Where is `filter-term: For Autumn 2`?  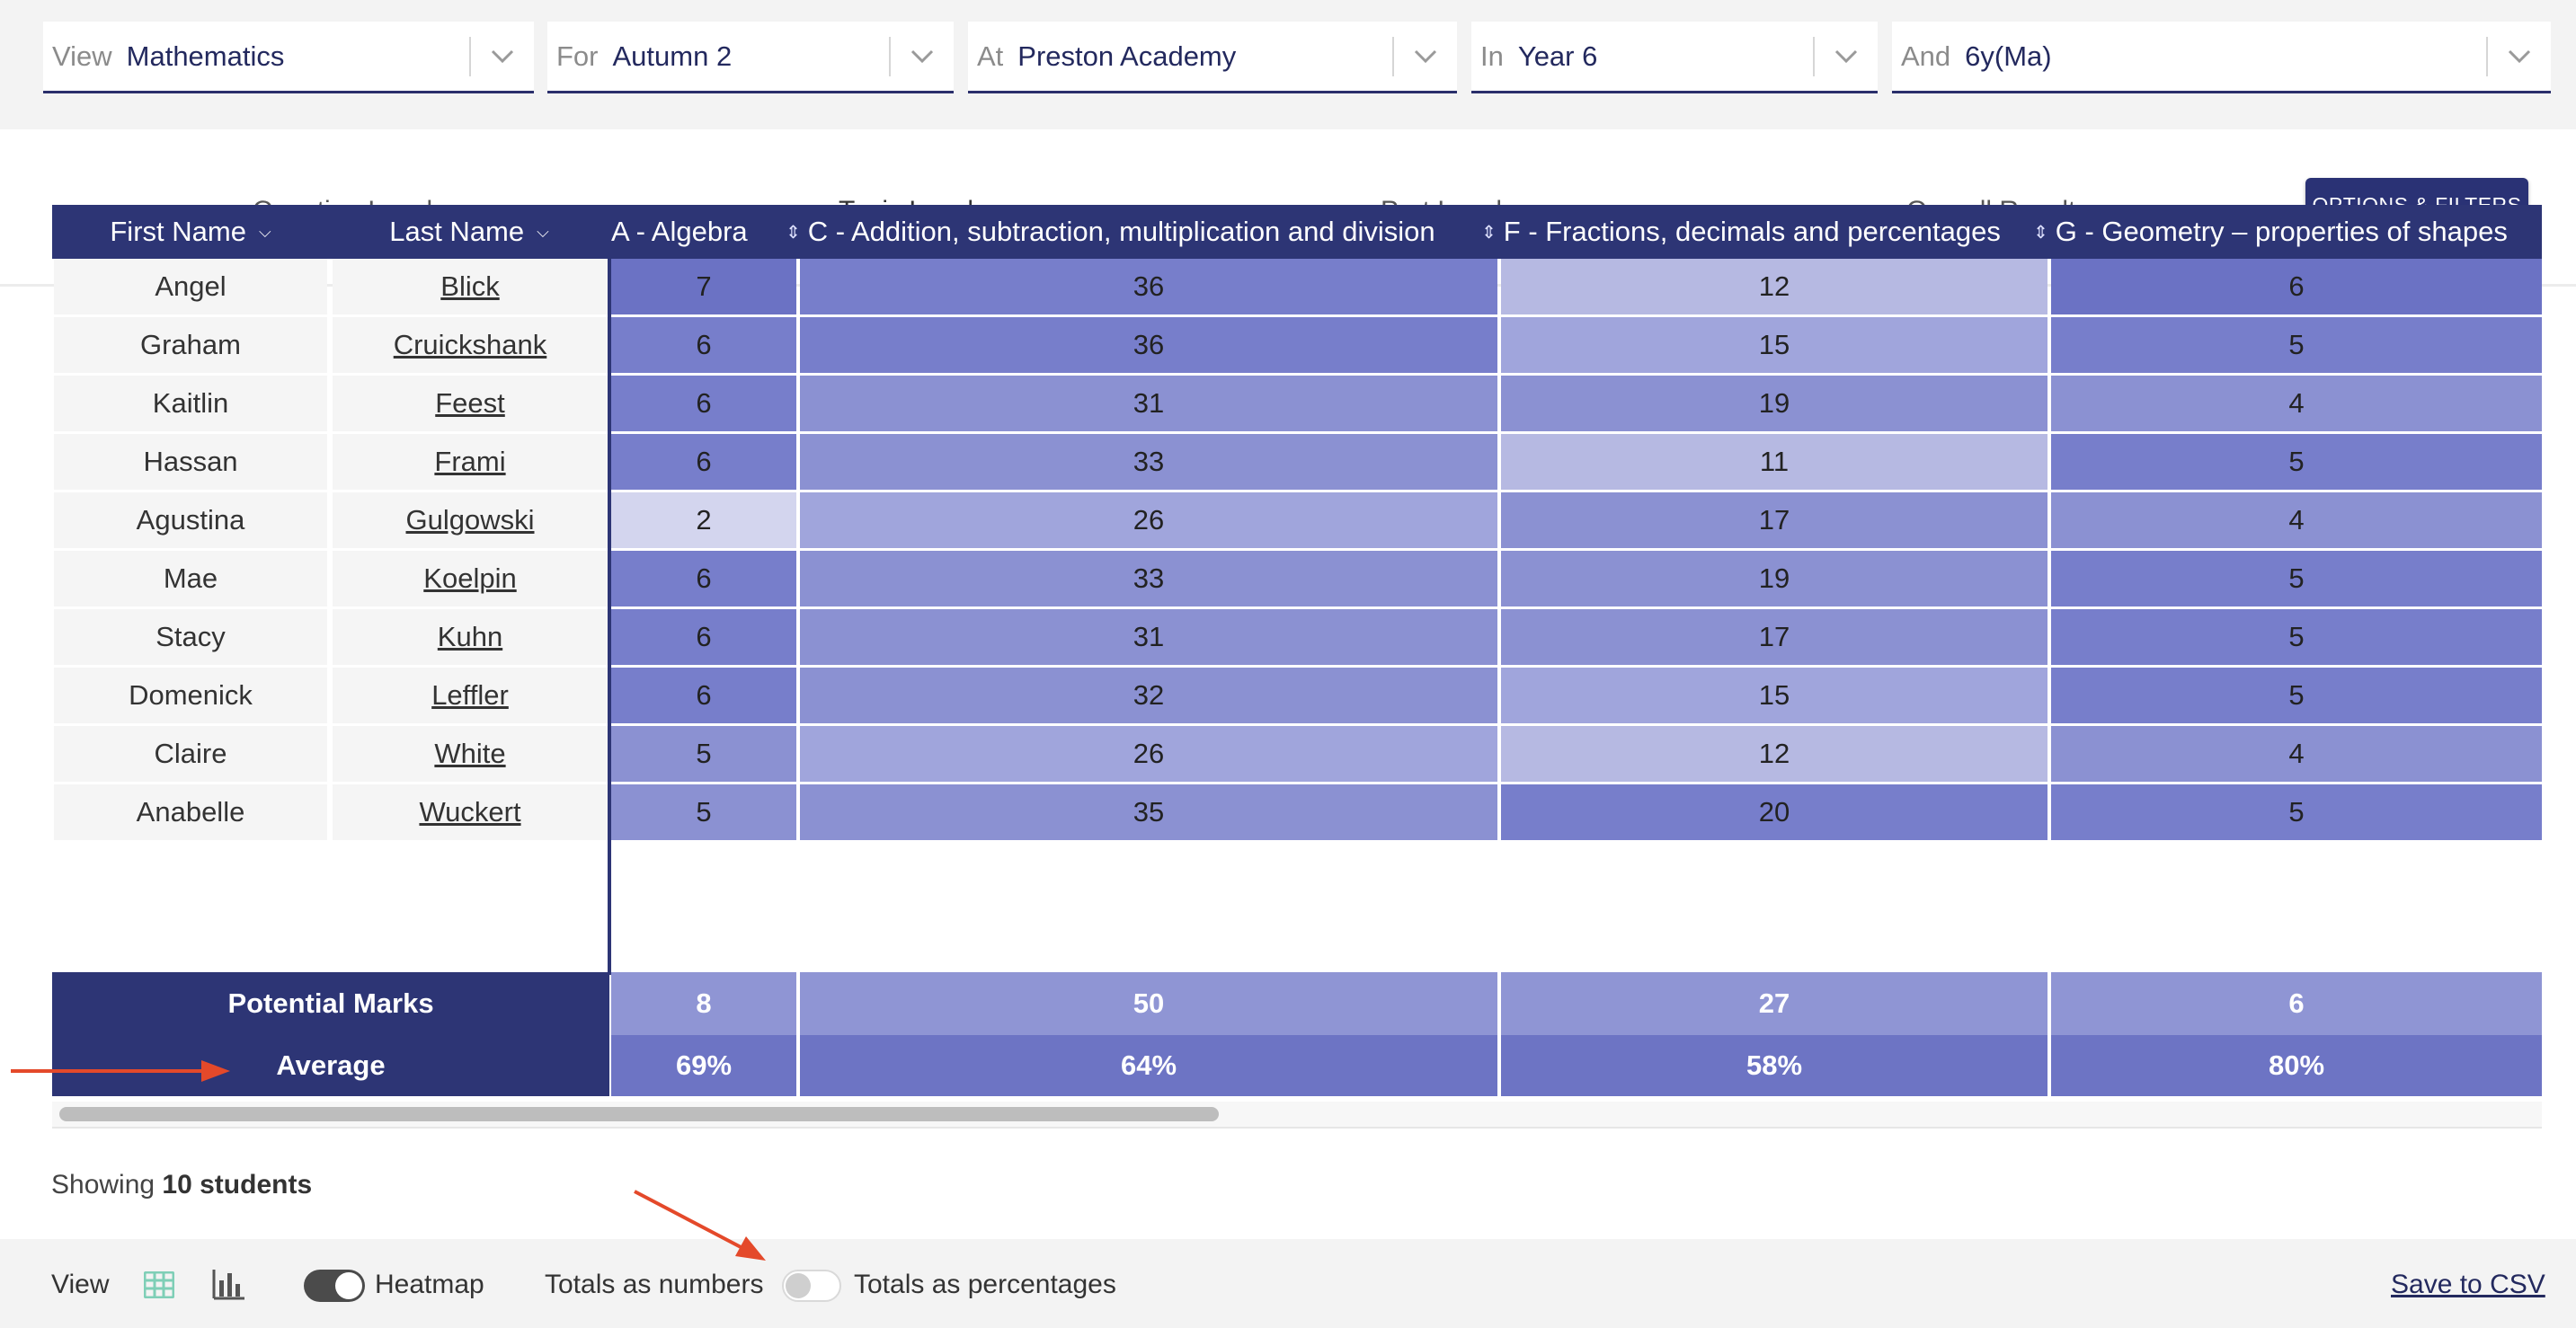 filter-term: For Autumn 2 is located at coordinates (750, 57).